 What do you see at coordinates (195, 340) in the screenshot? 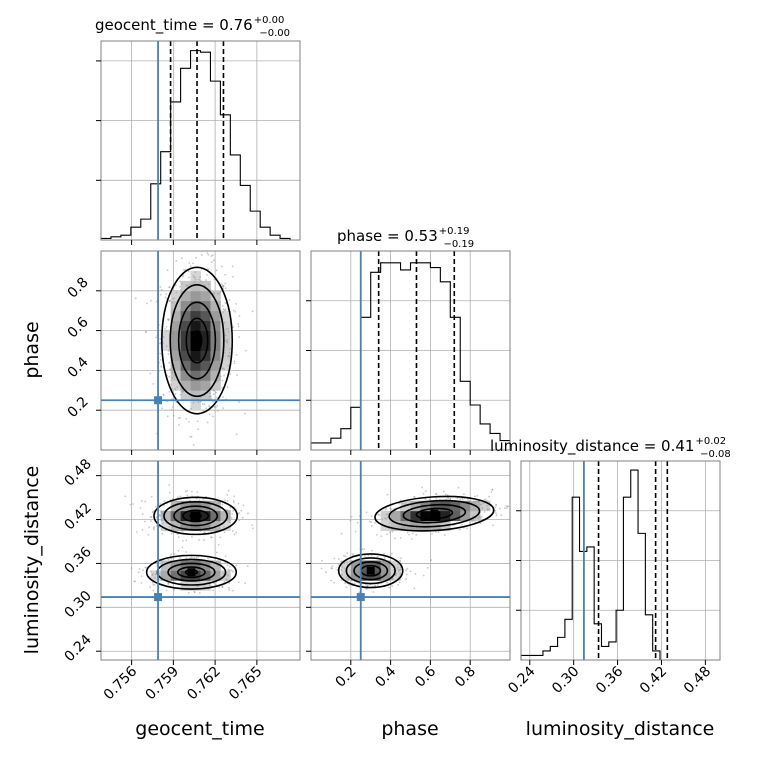
I see `density-group` at bounding box center [195, 340].